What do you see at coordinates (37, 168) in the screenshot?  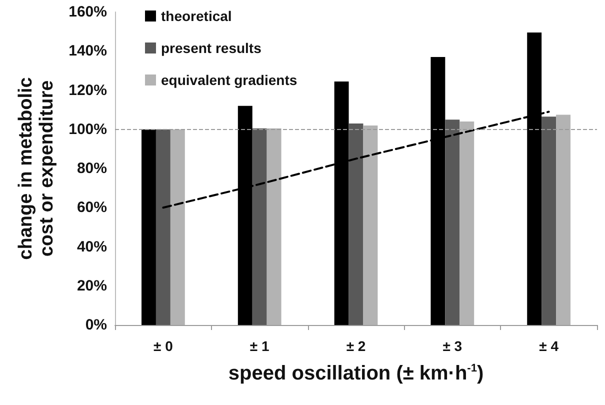 I see `y-axis-title: change in metabolic cost or expenditure` at bounding box center [37, 168].